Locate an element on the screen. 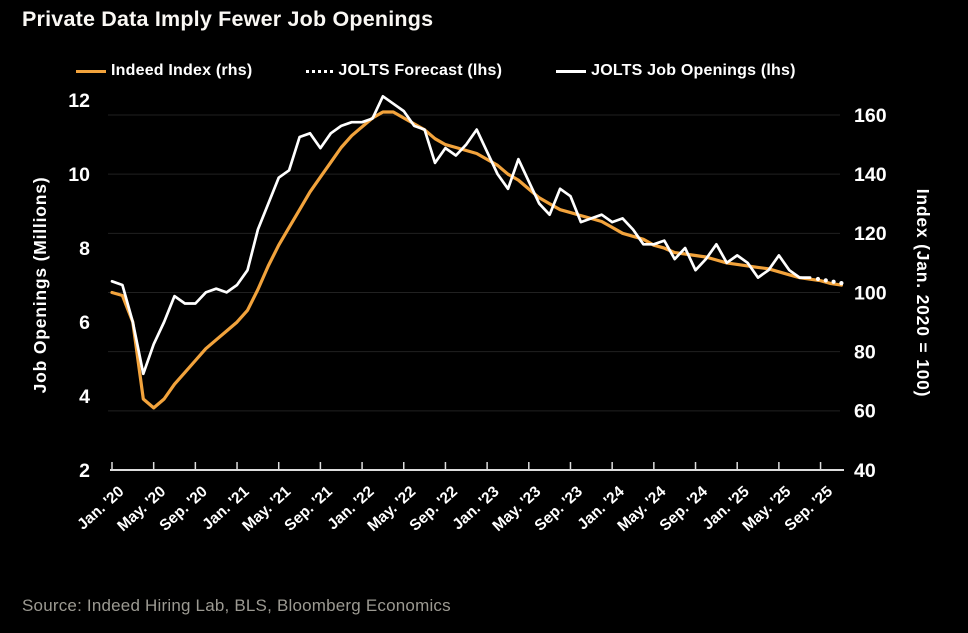 Image resolution: width=968 pixels, height=633 pixels. x-tick-label: Sep. '24 is located at coordinates (684, 509).